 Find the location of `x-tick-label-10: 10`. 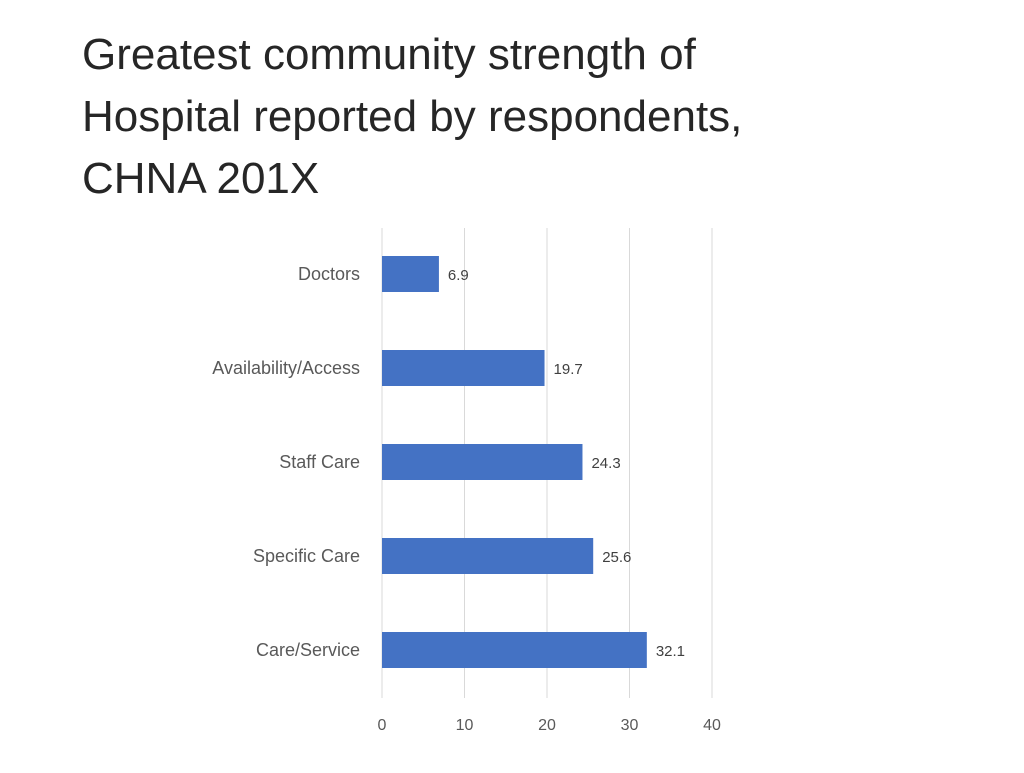

x-tick-label-10: 10 is located at coordinates (465, 725).